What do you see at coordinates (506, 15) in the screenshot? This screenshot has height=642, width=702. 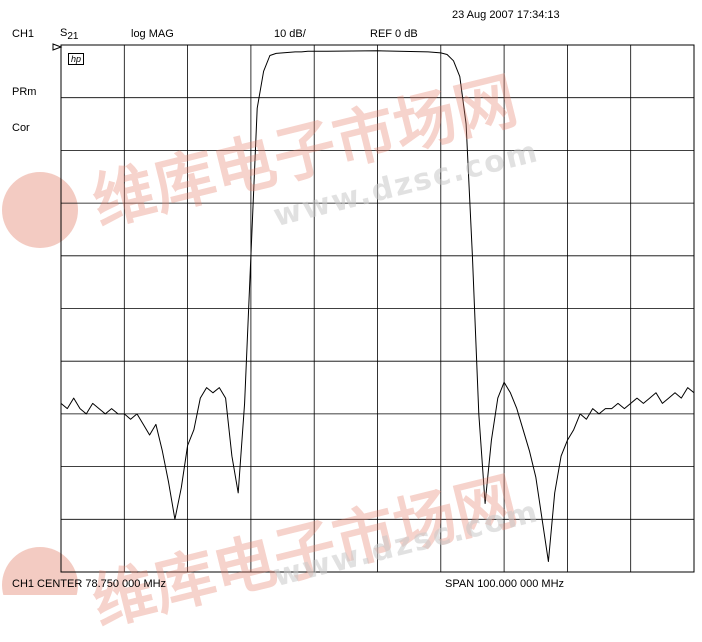 I see `timestamp: 23 Aug 2007 17:34:13` at bounding box center [506, 15].